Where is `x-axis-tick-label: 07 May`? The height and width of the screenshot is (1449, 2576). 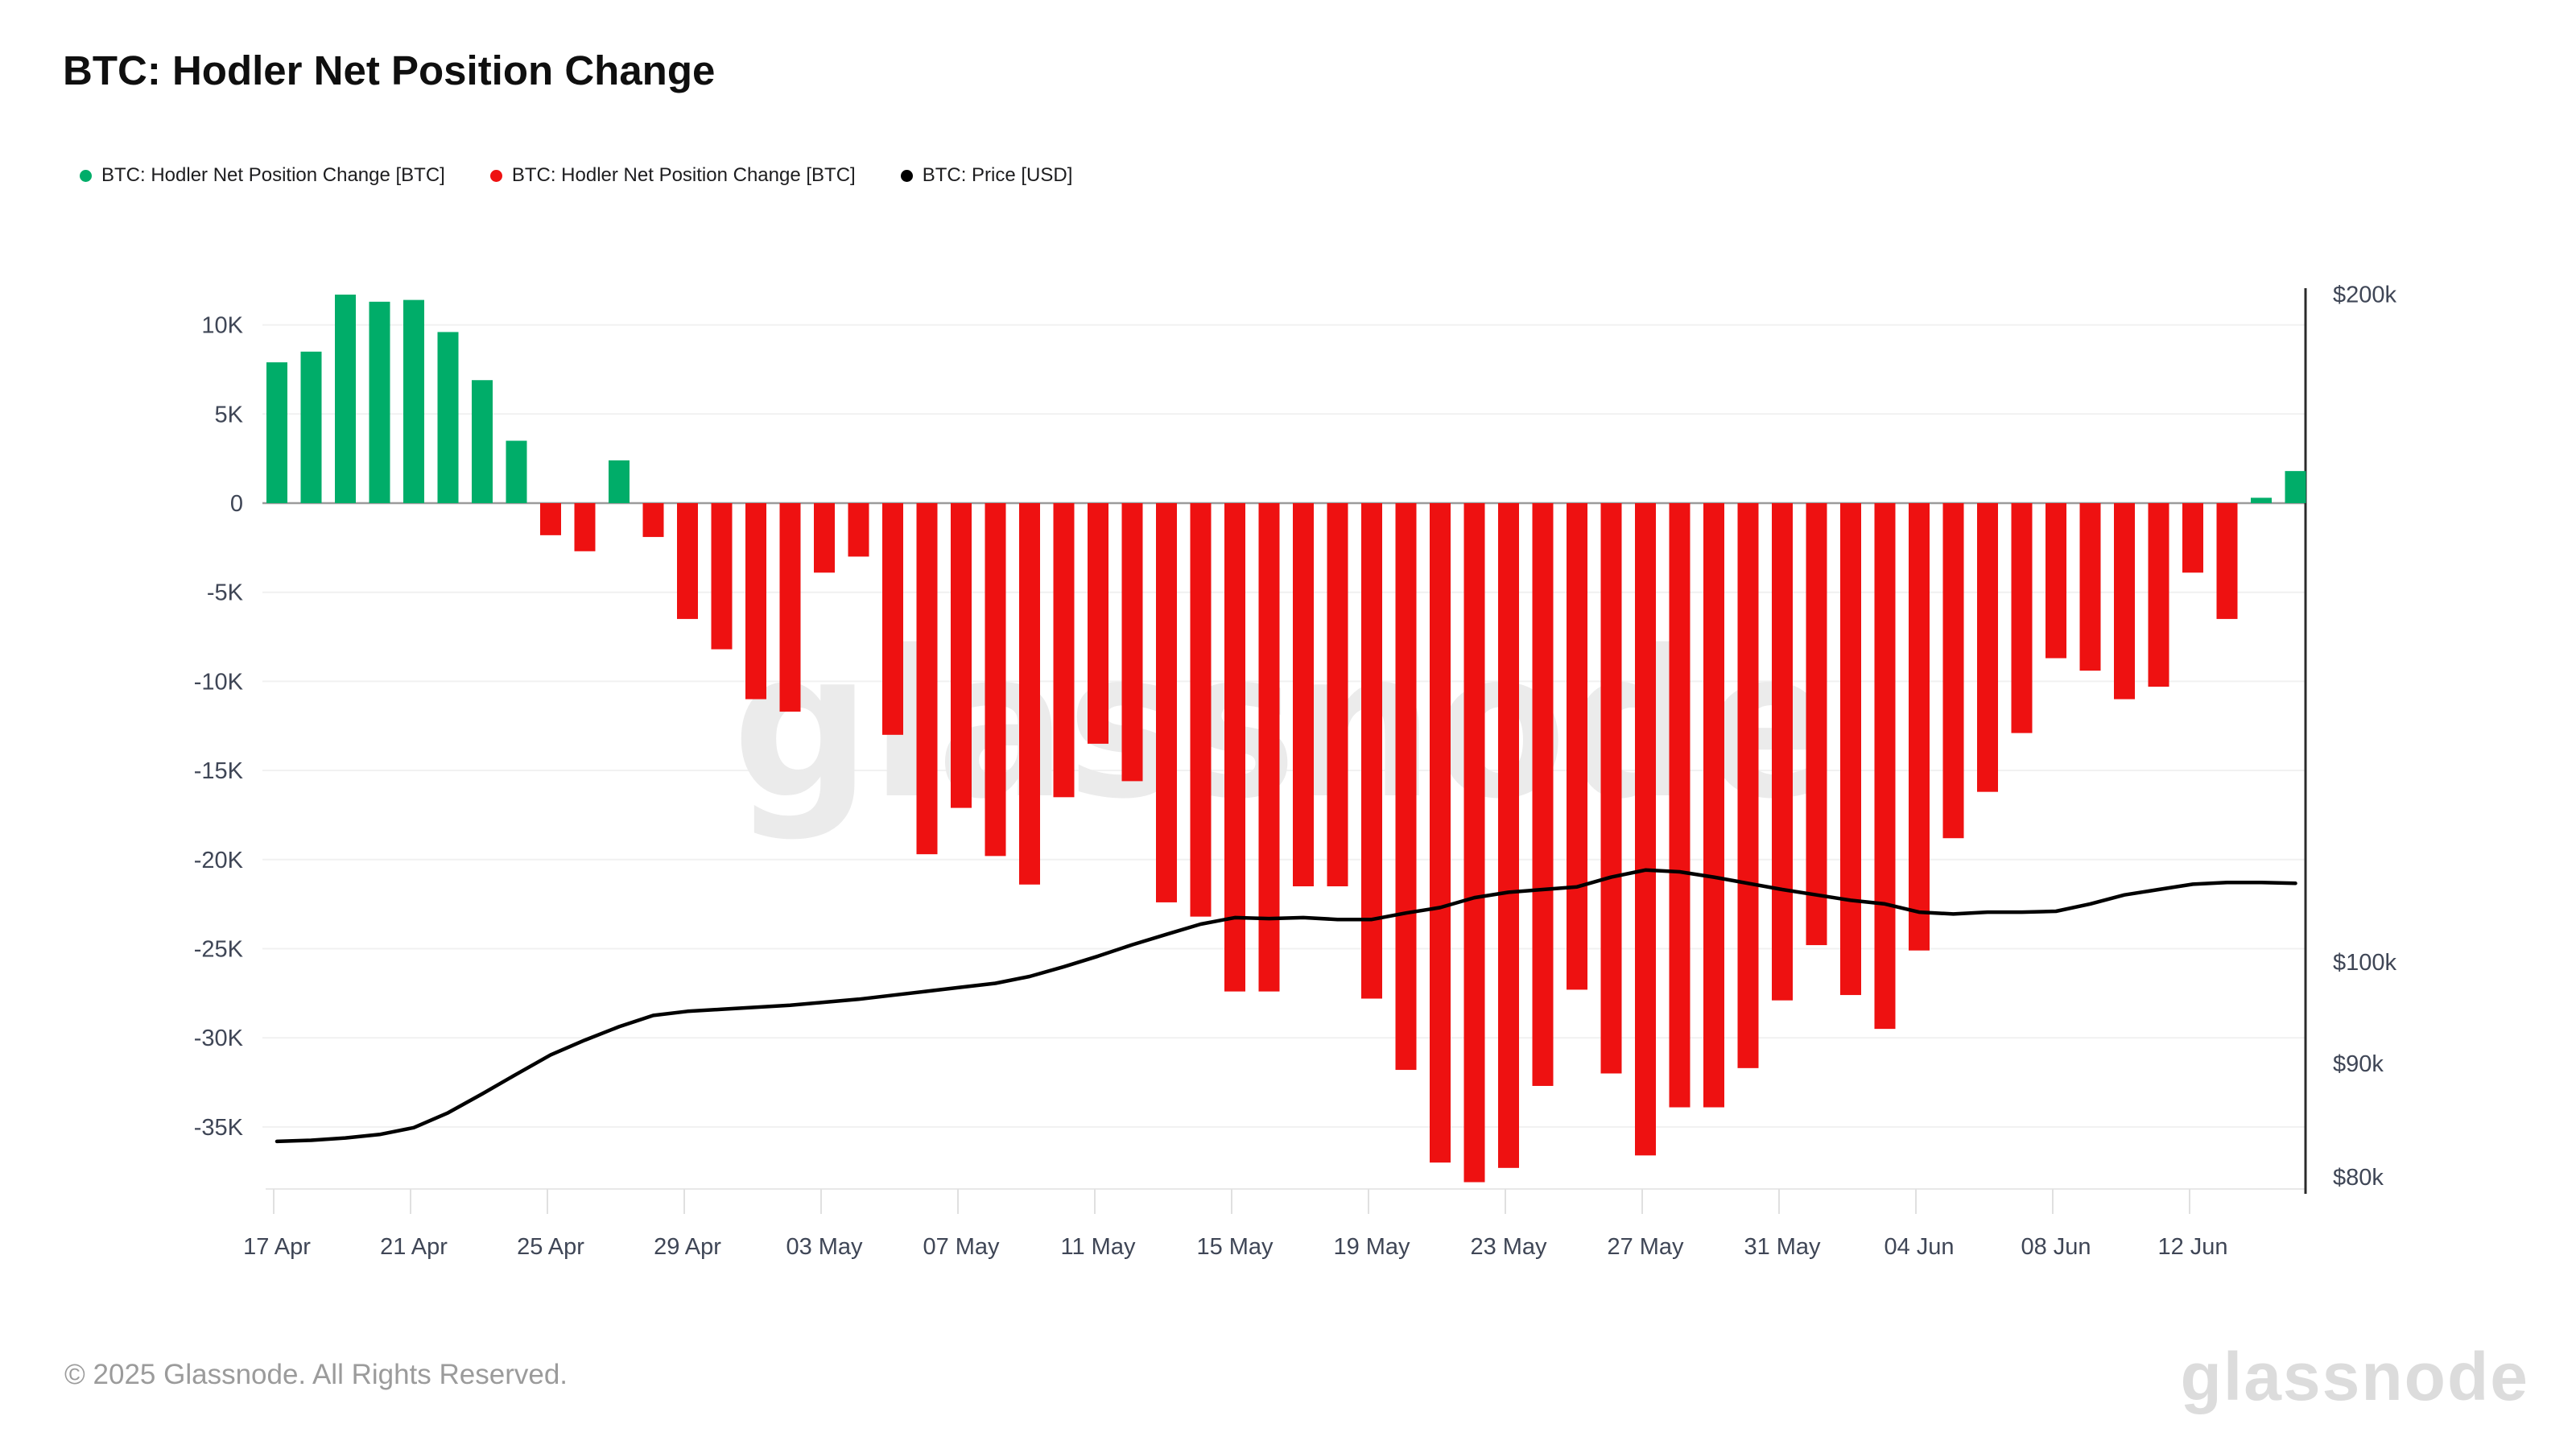 x-axis-tick-label: 07 May is located at coordinates (961, 1247).